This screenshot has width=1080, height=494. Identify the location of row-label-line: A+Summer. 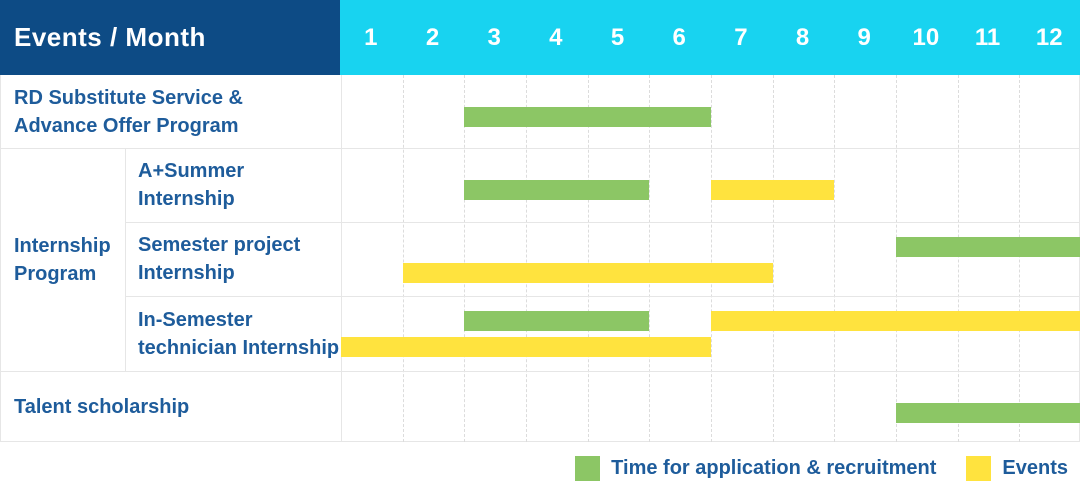
(191, 171).